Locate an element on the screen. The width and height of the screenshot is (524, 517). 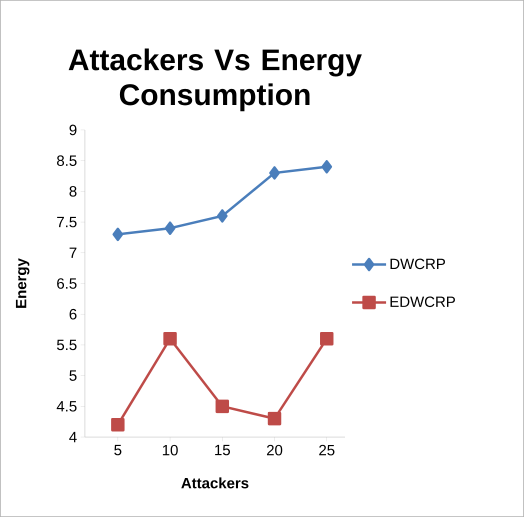
y-tick-label: 5 is located at coordinates (73, 375).